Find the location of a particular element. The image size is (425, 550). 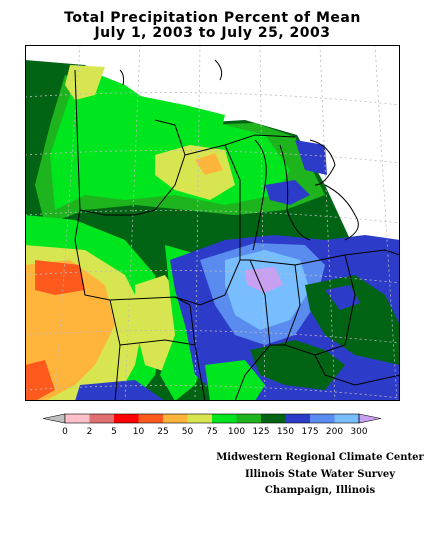

precip-region-150-175-south is located at coordinates (120, 390).